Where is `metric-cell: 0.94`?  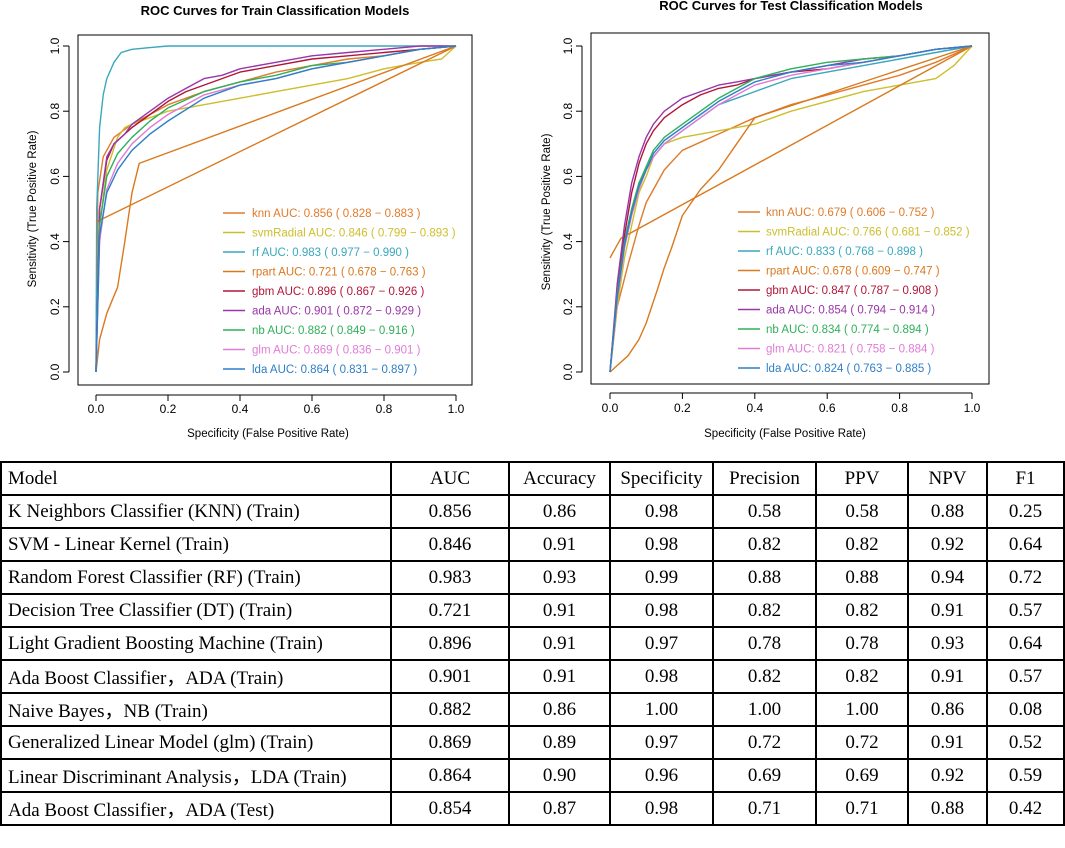 metric-cell: 0.94 is located at coordinates (947, 577).